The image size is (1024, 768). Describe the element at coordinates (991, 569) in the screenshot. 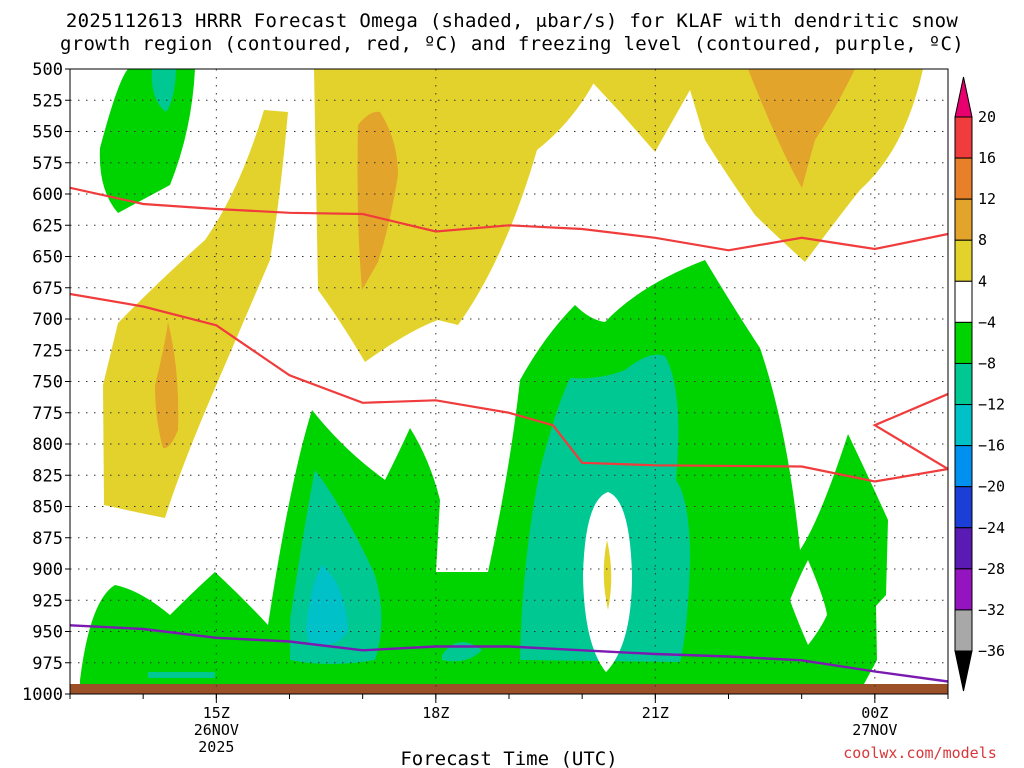

I see `colorbar-label: −28` at that location.